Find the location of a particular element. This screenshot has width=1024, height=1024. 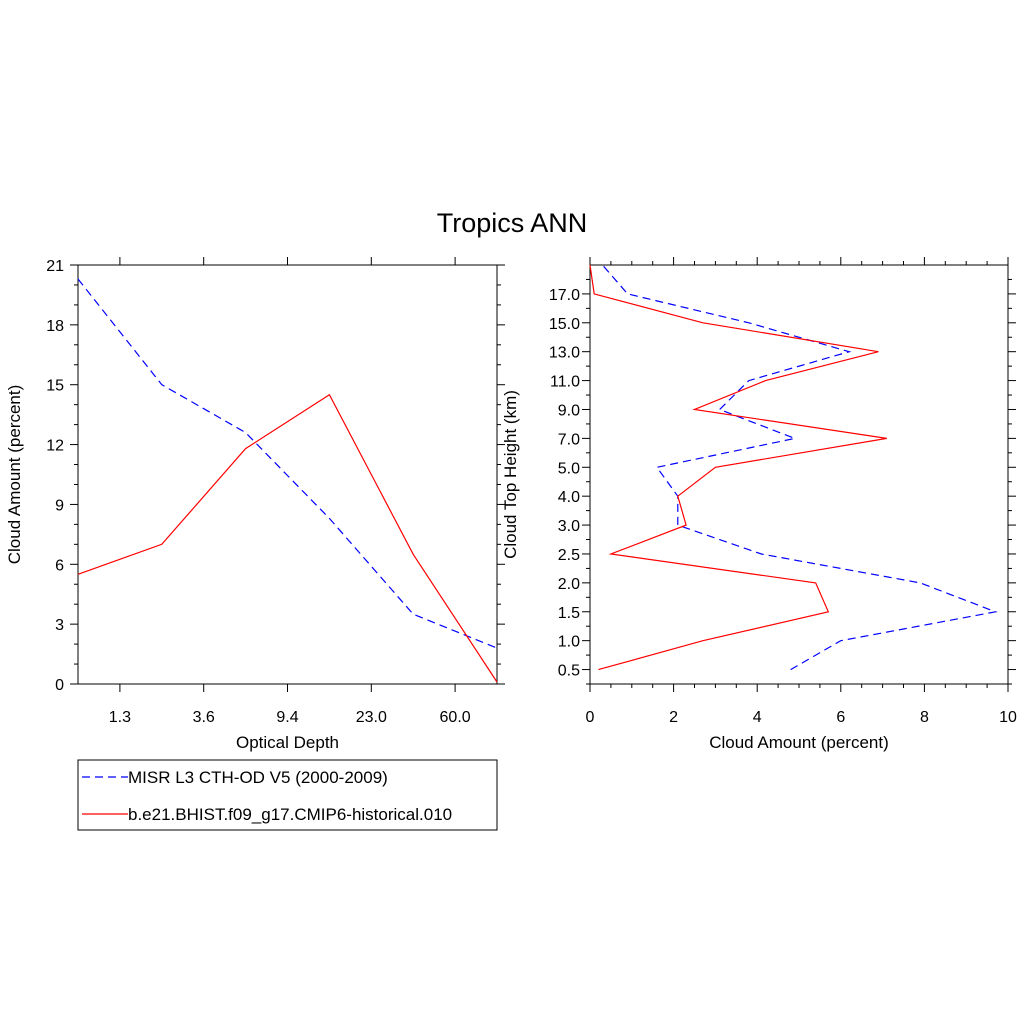

right-y-tick-label: 11.0 is located at coordinates (565, 382).